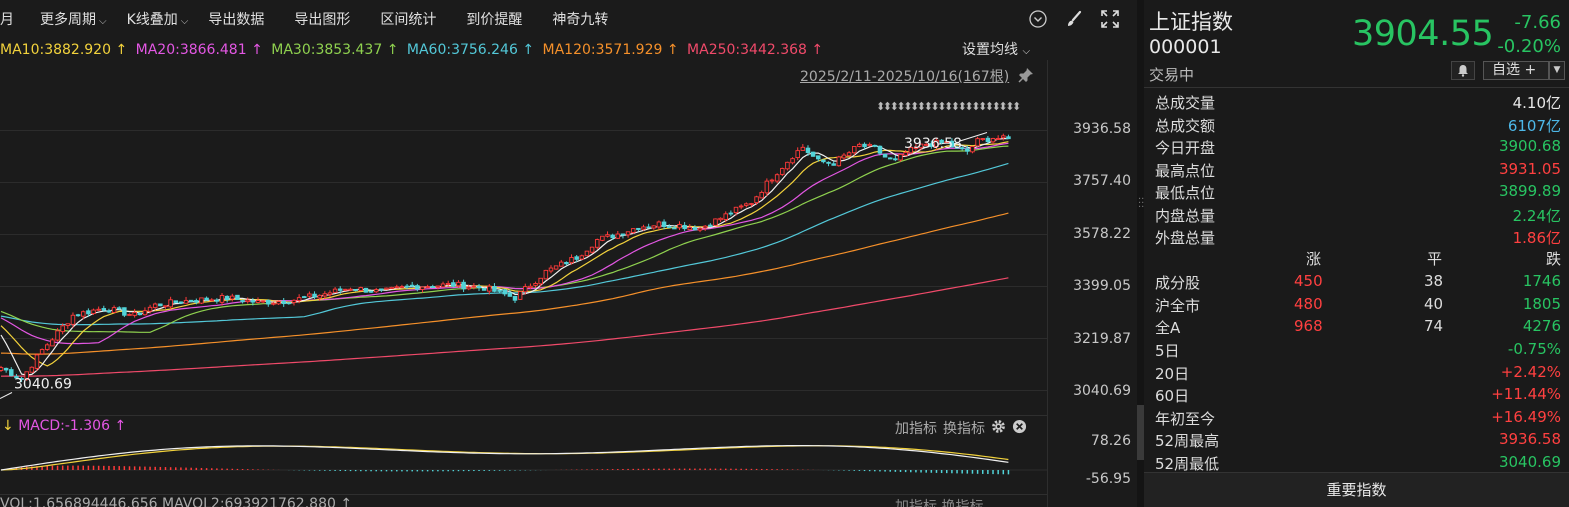  What do you see at coordinates (1185, 170) in the screenshot?
I see `stat-label: 最高点位` at bounding box center [1185, 170].